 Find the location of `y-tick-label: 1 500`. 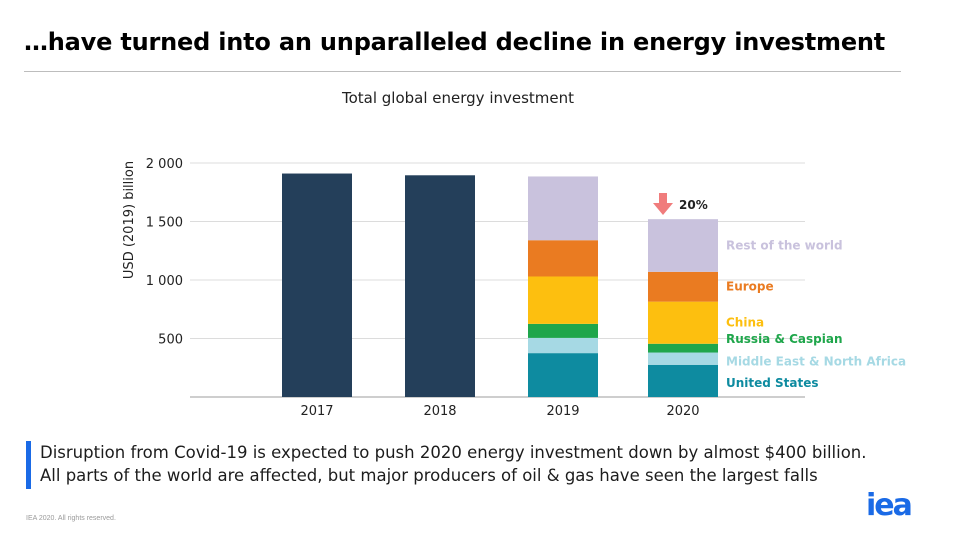

y-tick-label: 1 500 is located at coordinates (164, 223).